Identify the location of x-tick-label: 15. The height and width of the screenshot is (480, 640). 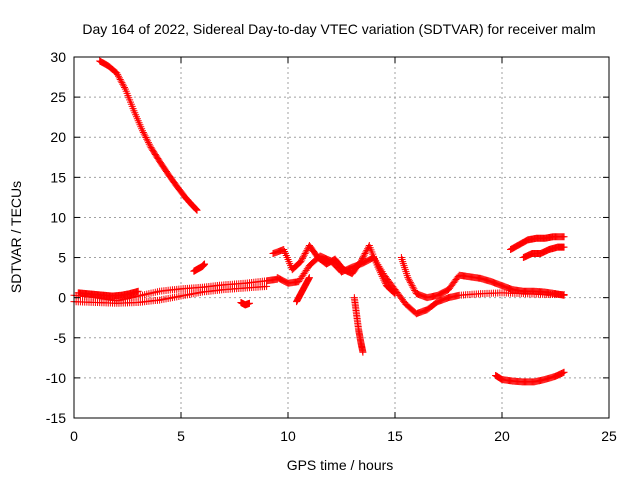
(395, 436).